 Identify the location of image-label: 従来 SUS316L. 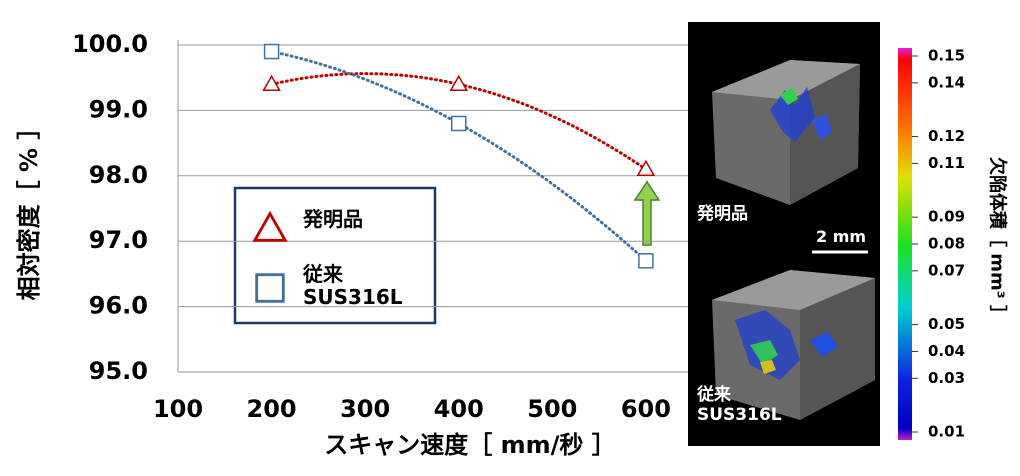
(739, 405).